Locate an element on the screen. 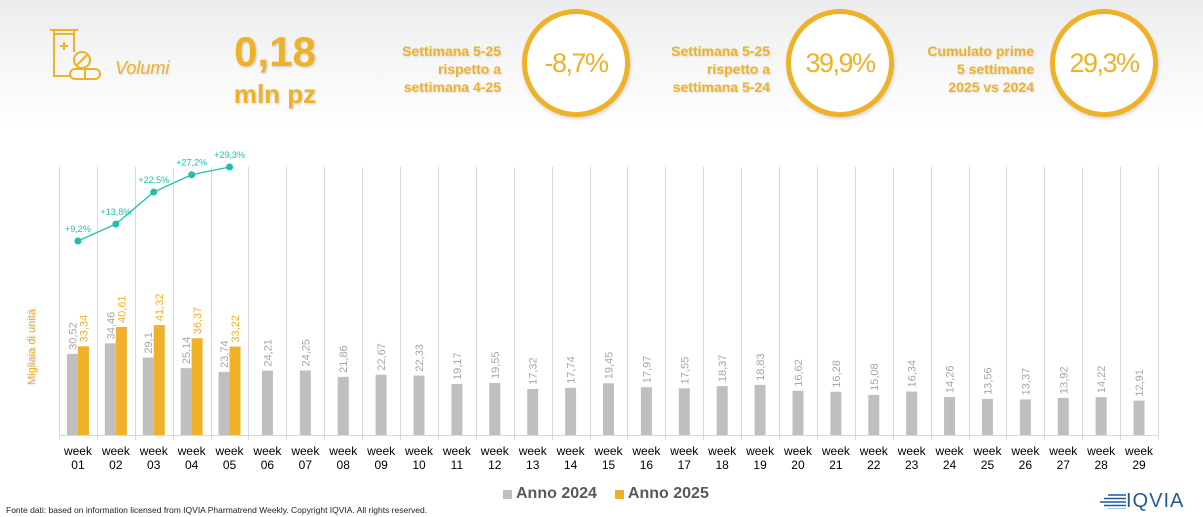  x-tick-label-number: 10 is located at coordinates (419, 465).